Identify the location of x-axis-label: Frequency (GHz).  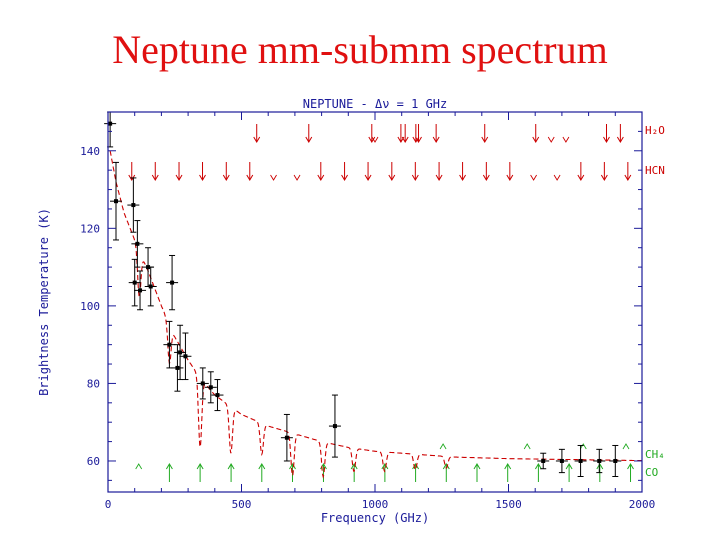
(375, 518).